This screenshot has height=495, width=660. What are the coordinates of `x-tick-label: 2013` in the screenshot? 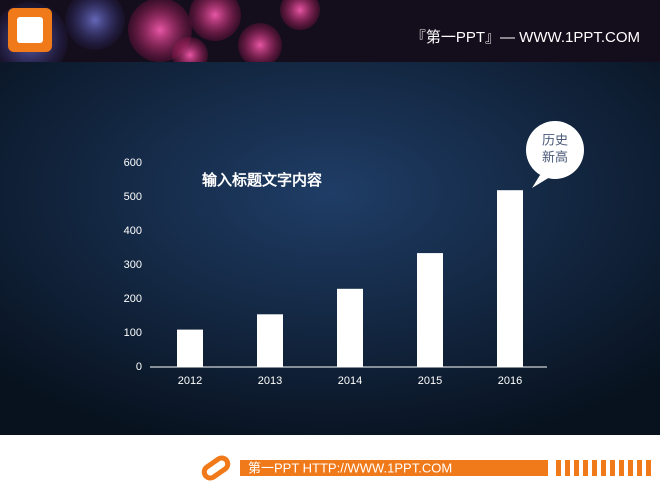 It's located at (270, 381).